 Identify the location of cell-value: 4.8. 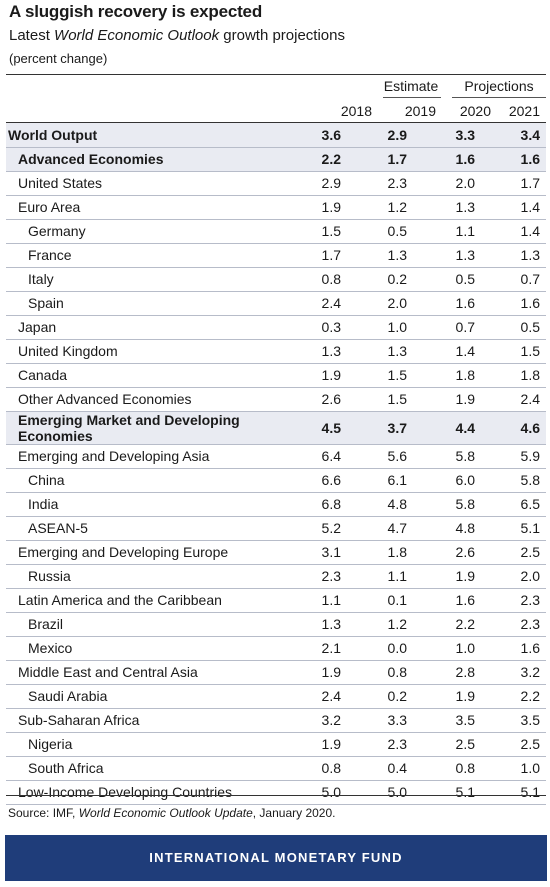
(447, 528).